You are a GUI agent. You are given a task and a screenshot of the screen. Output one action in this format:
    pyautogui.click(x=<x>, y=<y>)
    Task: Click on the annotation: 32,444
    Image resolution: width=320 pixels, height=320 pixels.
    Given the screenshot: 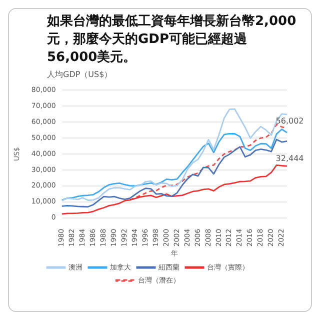 What is the action you would take?
    pyautogui.click(x=290, y=159)
    